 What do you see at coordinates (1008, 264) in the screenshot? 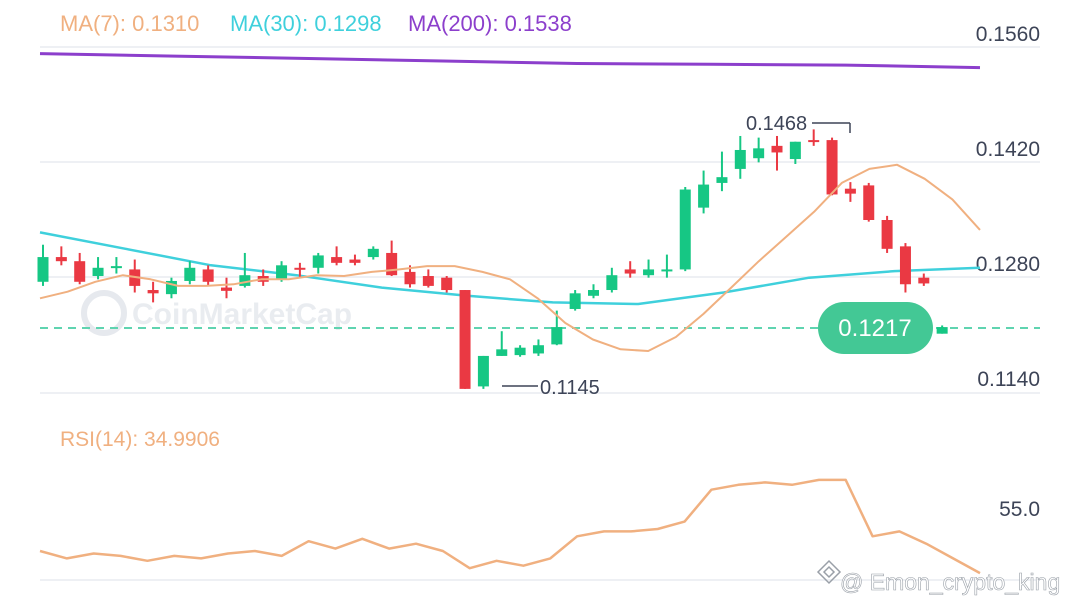
I see `price-tick-2: 0.1280` at bounding box center [1008, 264].